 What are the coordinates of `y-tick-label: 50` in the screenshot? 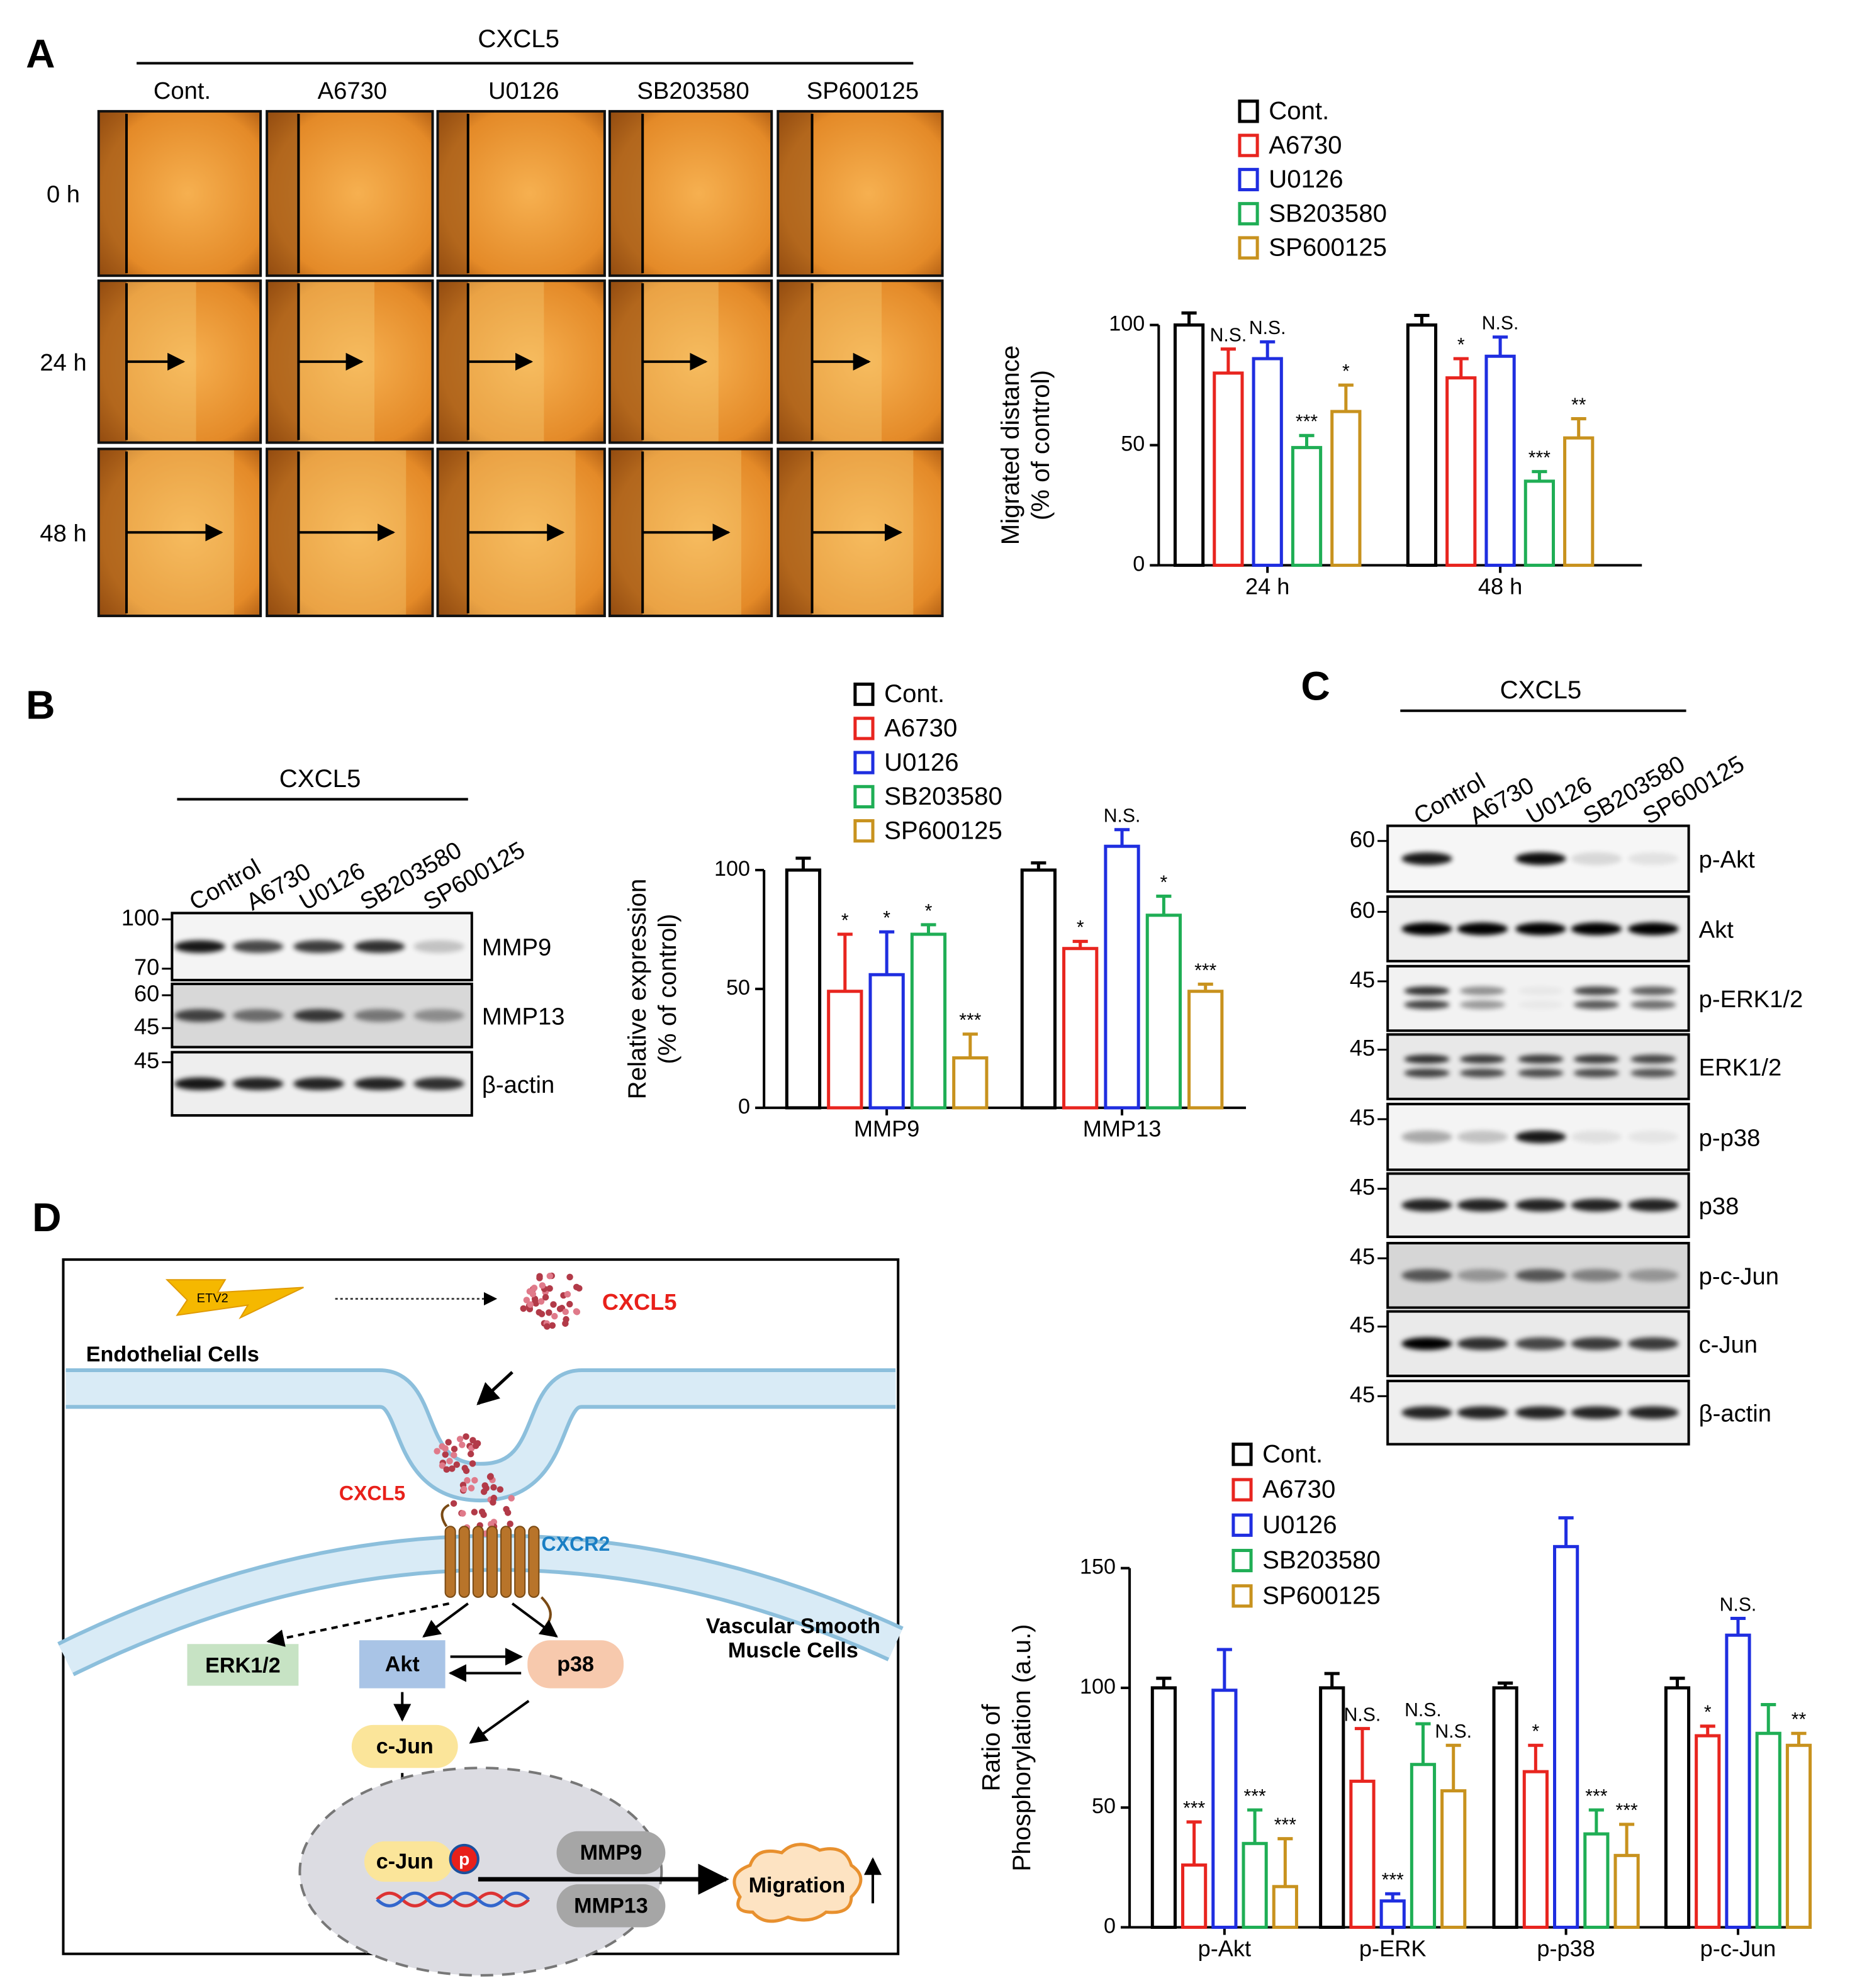 It's located at (1133, 444).